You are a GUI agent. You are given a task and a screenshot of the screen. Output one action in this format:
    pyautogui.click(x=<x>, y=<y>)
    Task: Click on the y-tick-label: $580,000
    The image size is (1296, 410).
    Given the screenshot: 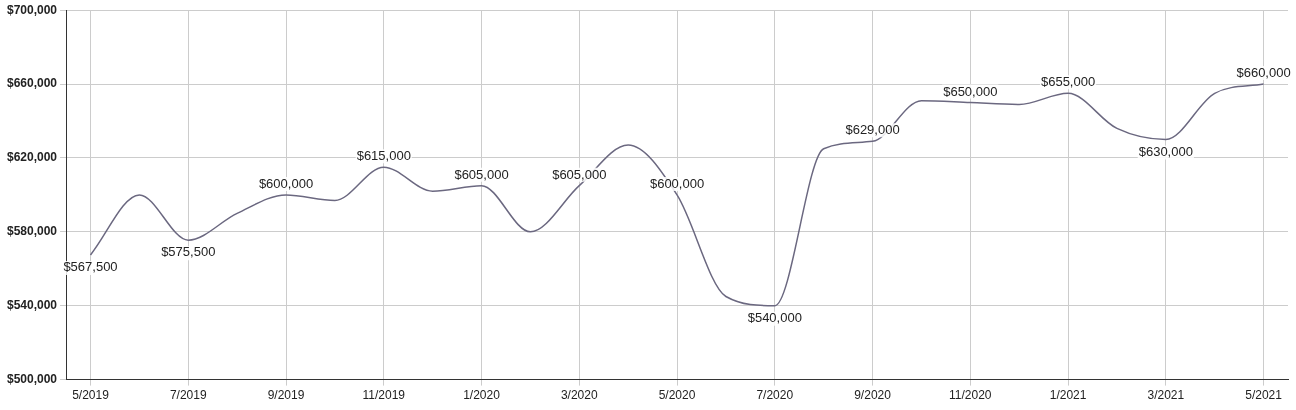 What is the action you would take?
    pyautogui.click(x=32, y=231)
    